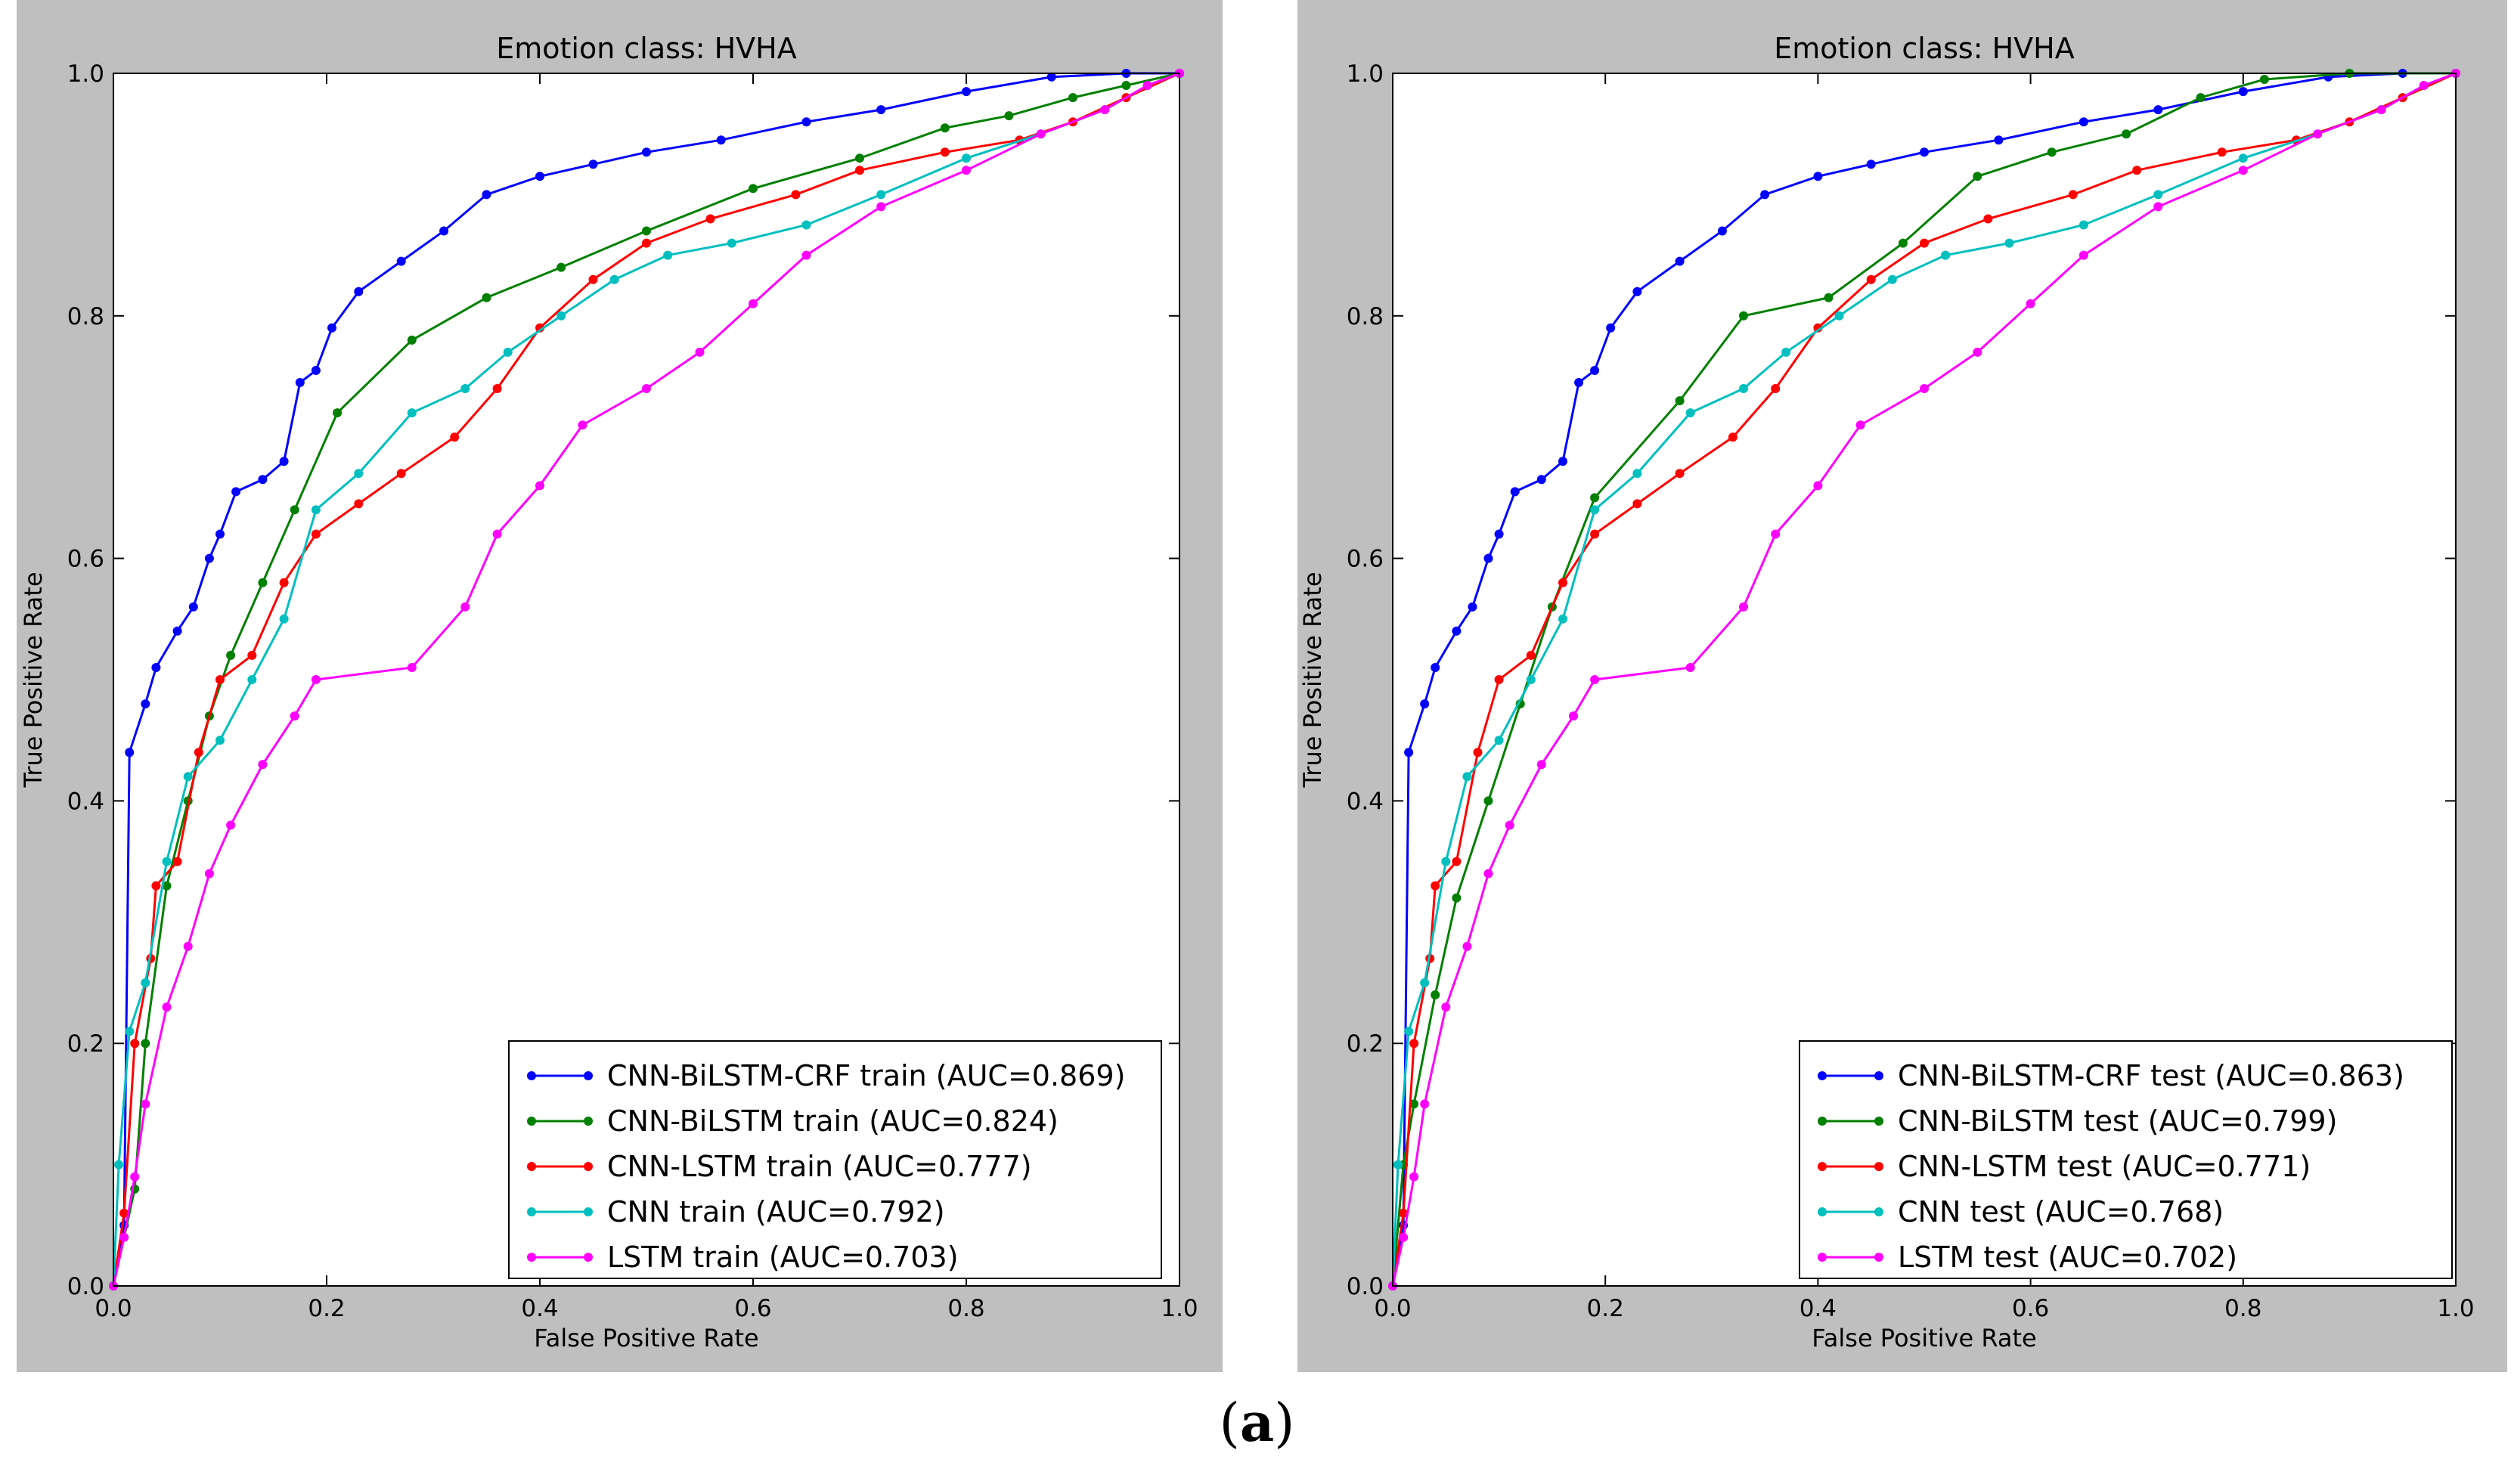 This screenshot has height=1484, width=2514. What do you see at coordinates (819, 1166) in the screenshot?
I see `legend-entry: CNN-LSTM train (AUC=0.777)` at bounding box center [819, 1166].